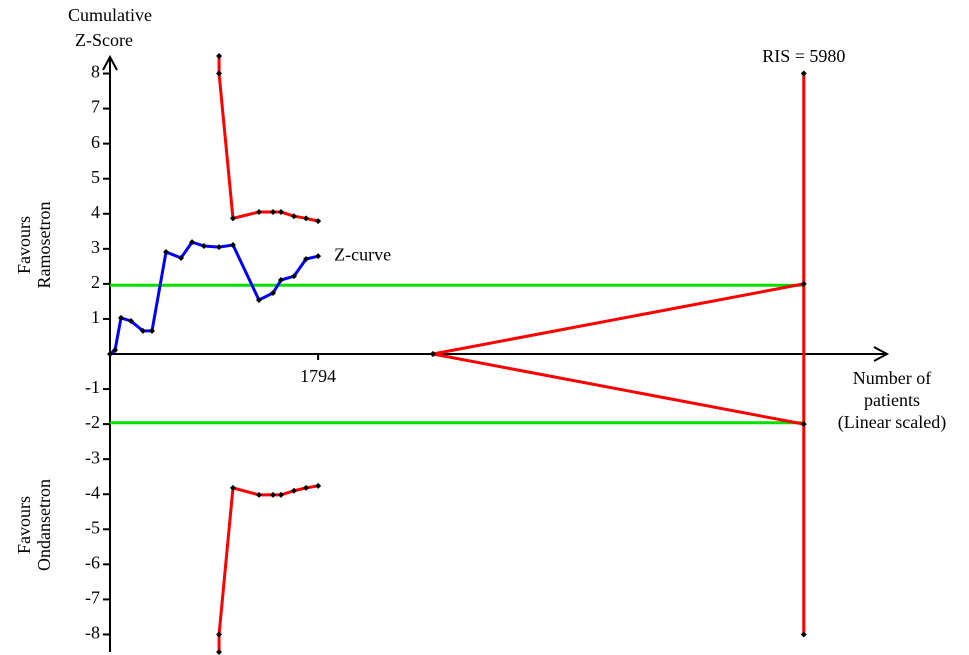 This screenshot has width=969, height=655. Describe the element at coordinates (803, 56) in the screenshot. I see `annotation: RIS = 5980` at that location.